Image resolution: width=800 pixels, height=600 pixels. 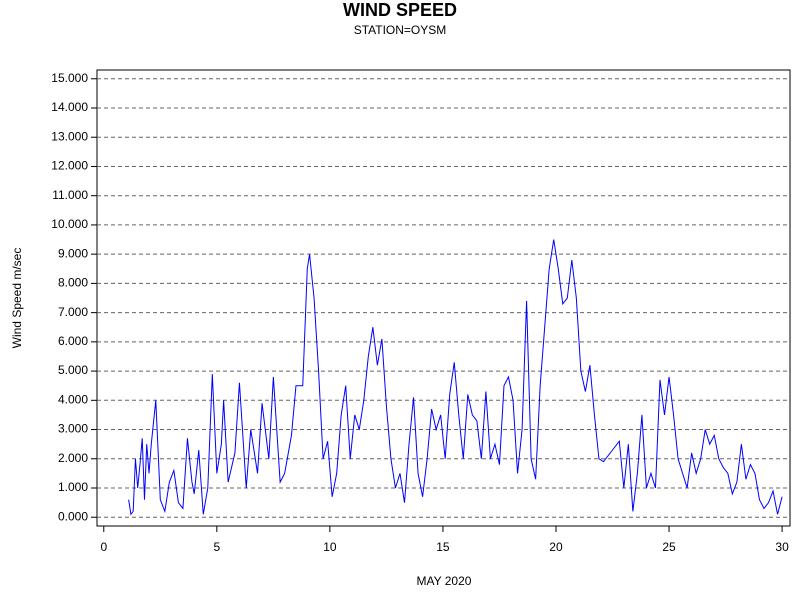 I want to click on x-tick-label: 30, so click(x=782, y=547).